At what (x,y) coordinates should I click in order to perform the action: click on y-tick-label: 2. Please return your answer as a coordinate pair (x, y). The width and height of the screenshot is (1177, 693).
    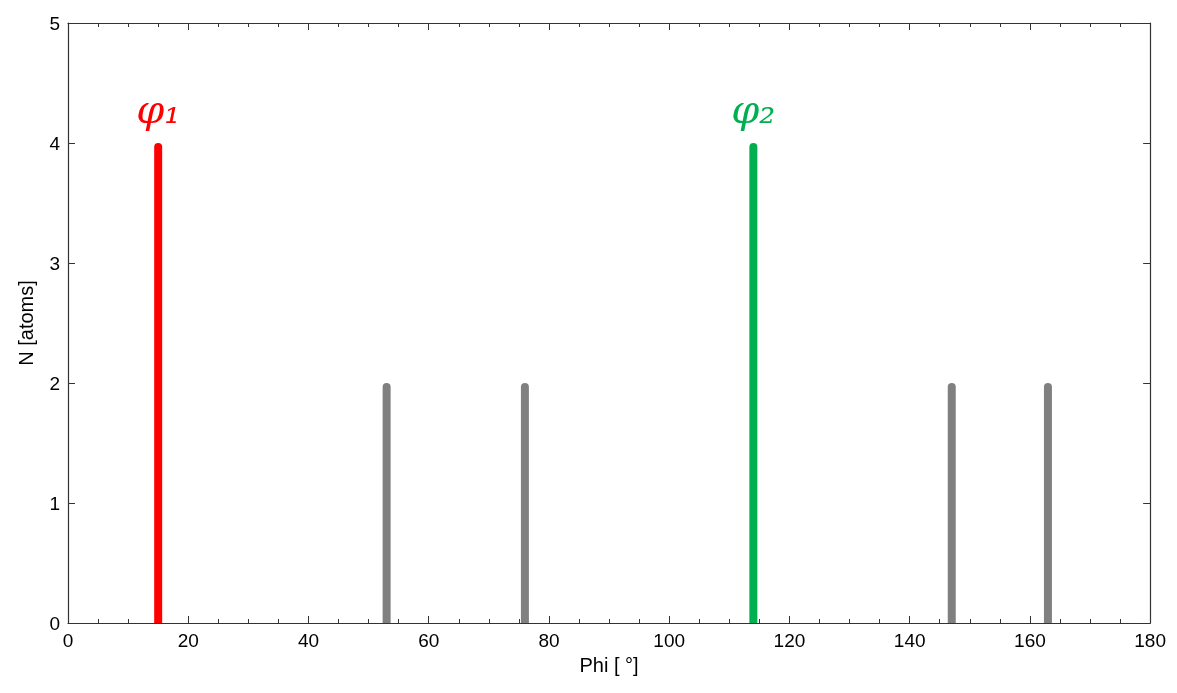
    Looking at the image, I should click on (54, 383).